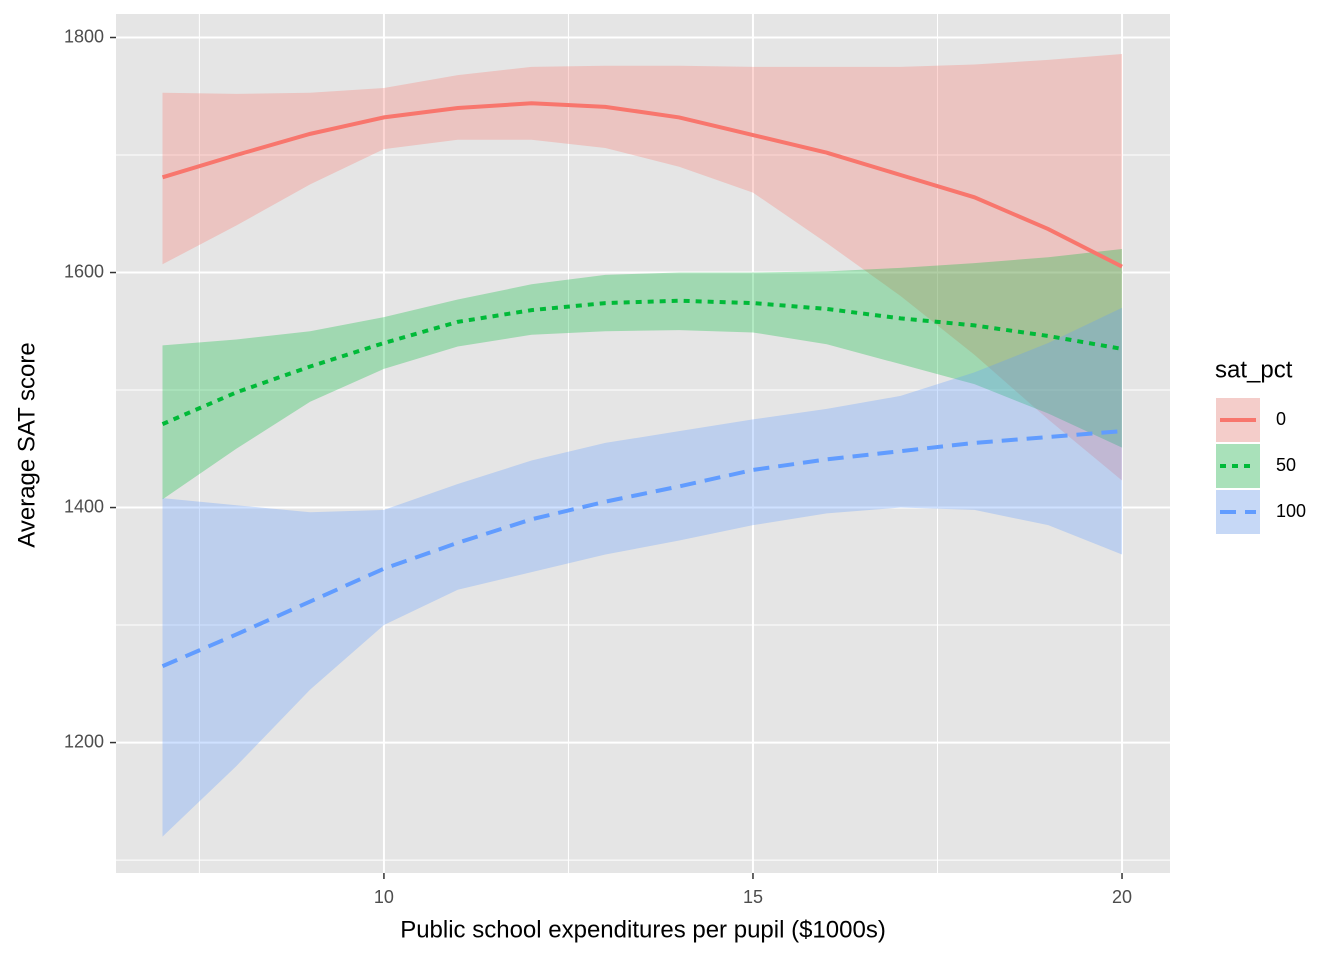  I want to click on y-tick-label: 1200, so click(84, 741).